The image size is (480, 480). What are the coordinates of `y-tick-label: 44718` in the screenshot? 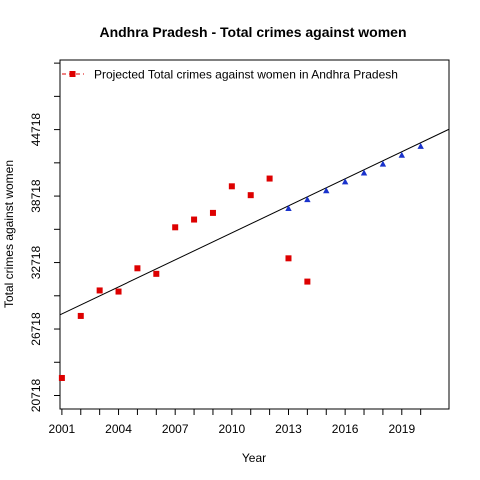 It's located at (36, 130).